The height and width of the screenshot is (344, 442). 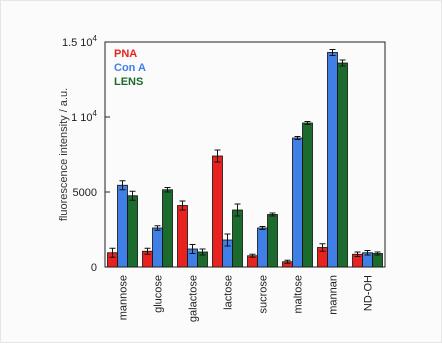 What do you see at coordinates (264, 294) in the screenshot?
I see `x-category-label: sucrose` at bounding box center [264, 294].